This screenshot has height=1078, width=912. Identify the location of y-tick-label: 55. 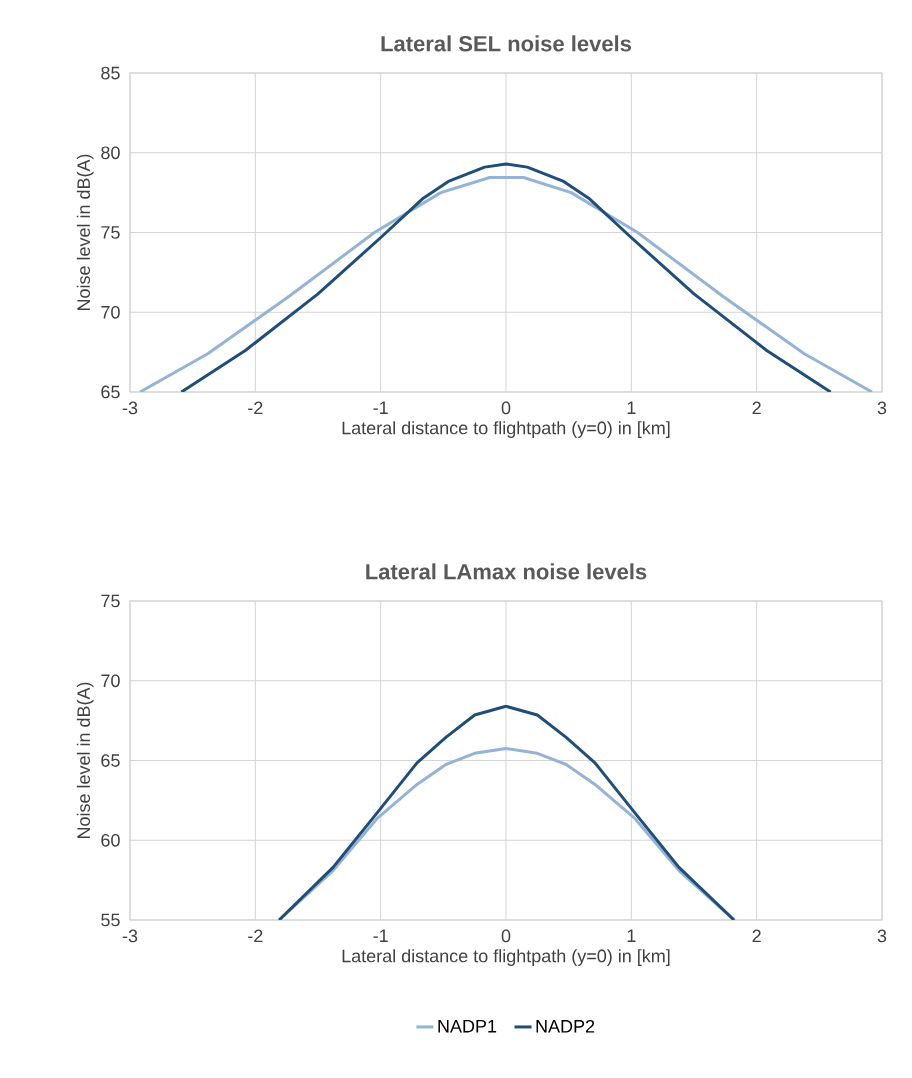
(110, 920).